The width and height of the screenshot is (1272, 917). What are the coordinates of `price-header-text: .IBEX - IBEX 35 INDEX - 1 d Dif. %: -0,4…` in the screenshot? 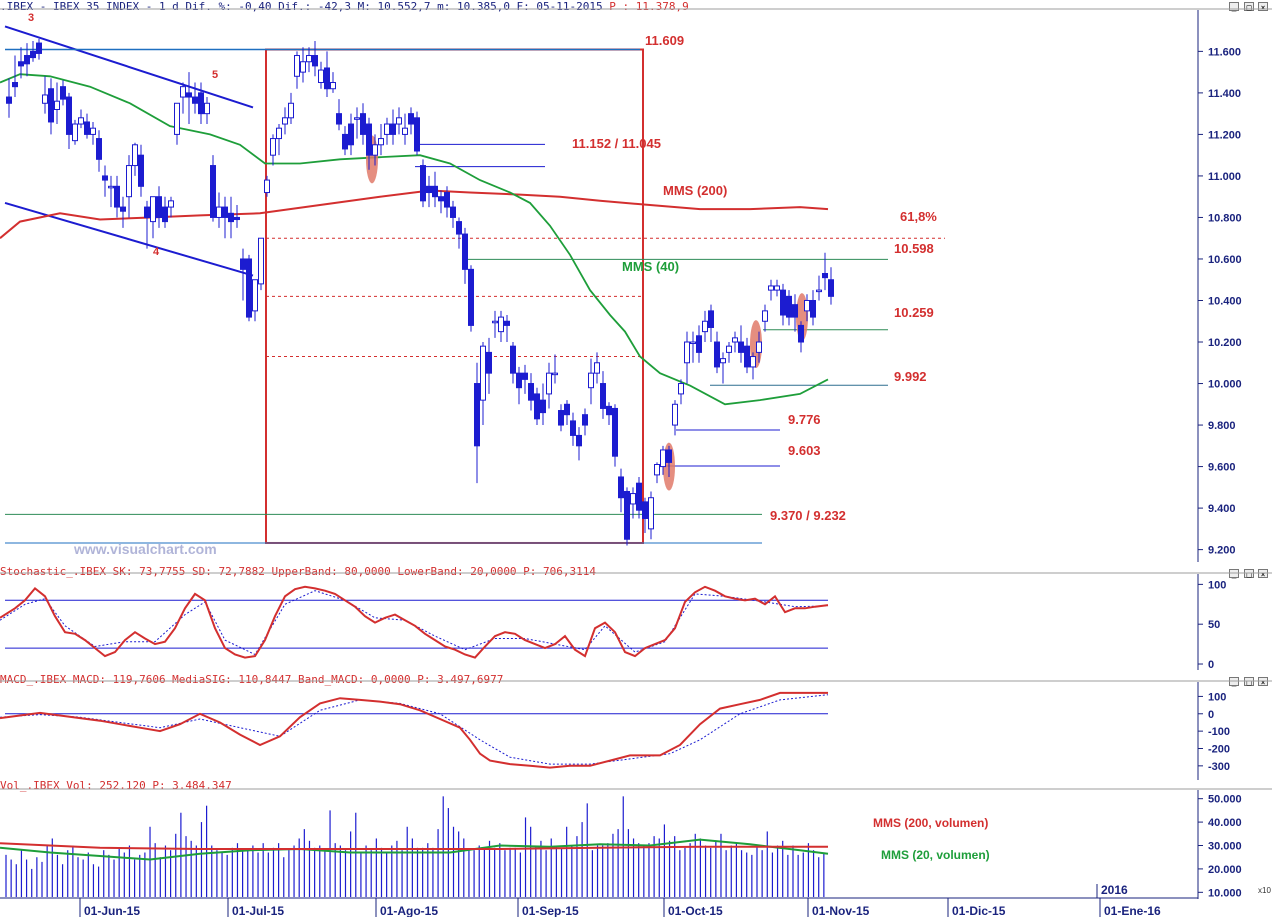 It's located at (301, 6).